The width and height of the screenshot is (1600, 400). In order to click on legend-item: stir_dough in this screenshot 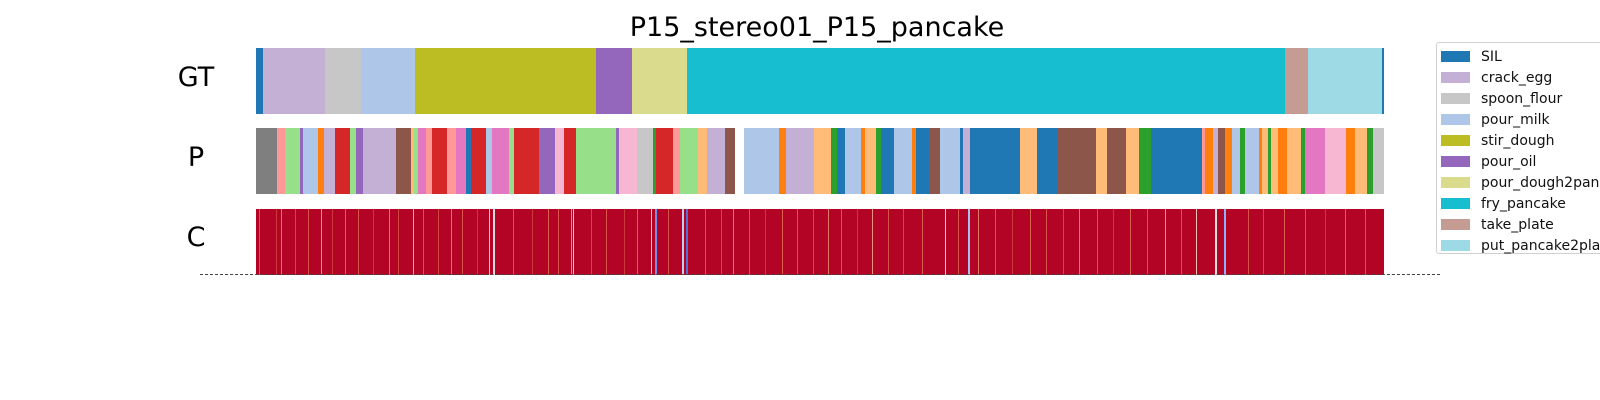, I will do `click(1518, 140)`.